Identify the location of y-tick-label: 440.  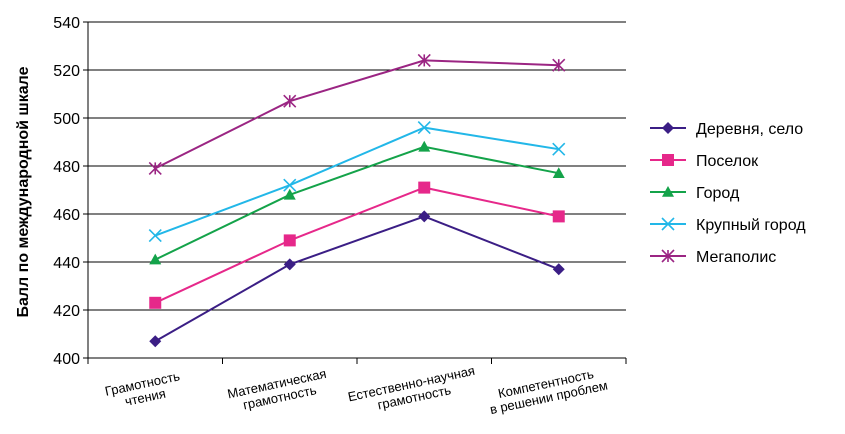
(66, 263).